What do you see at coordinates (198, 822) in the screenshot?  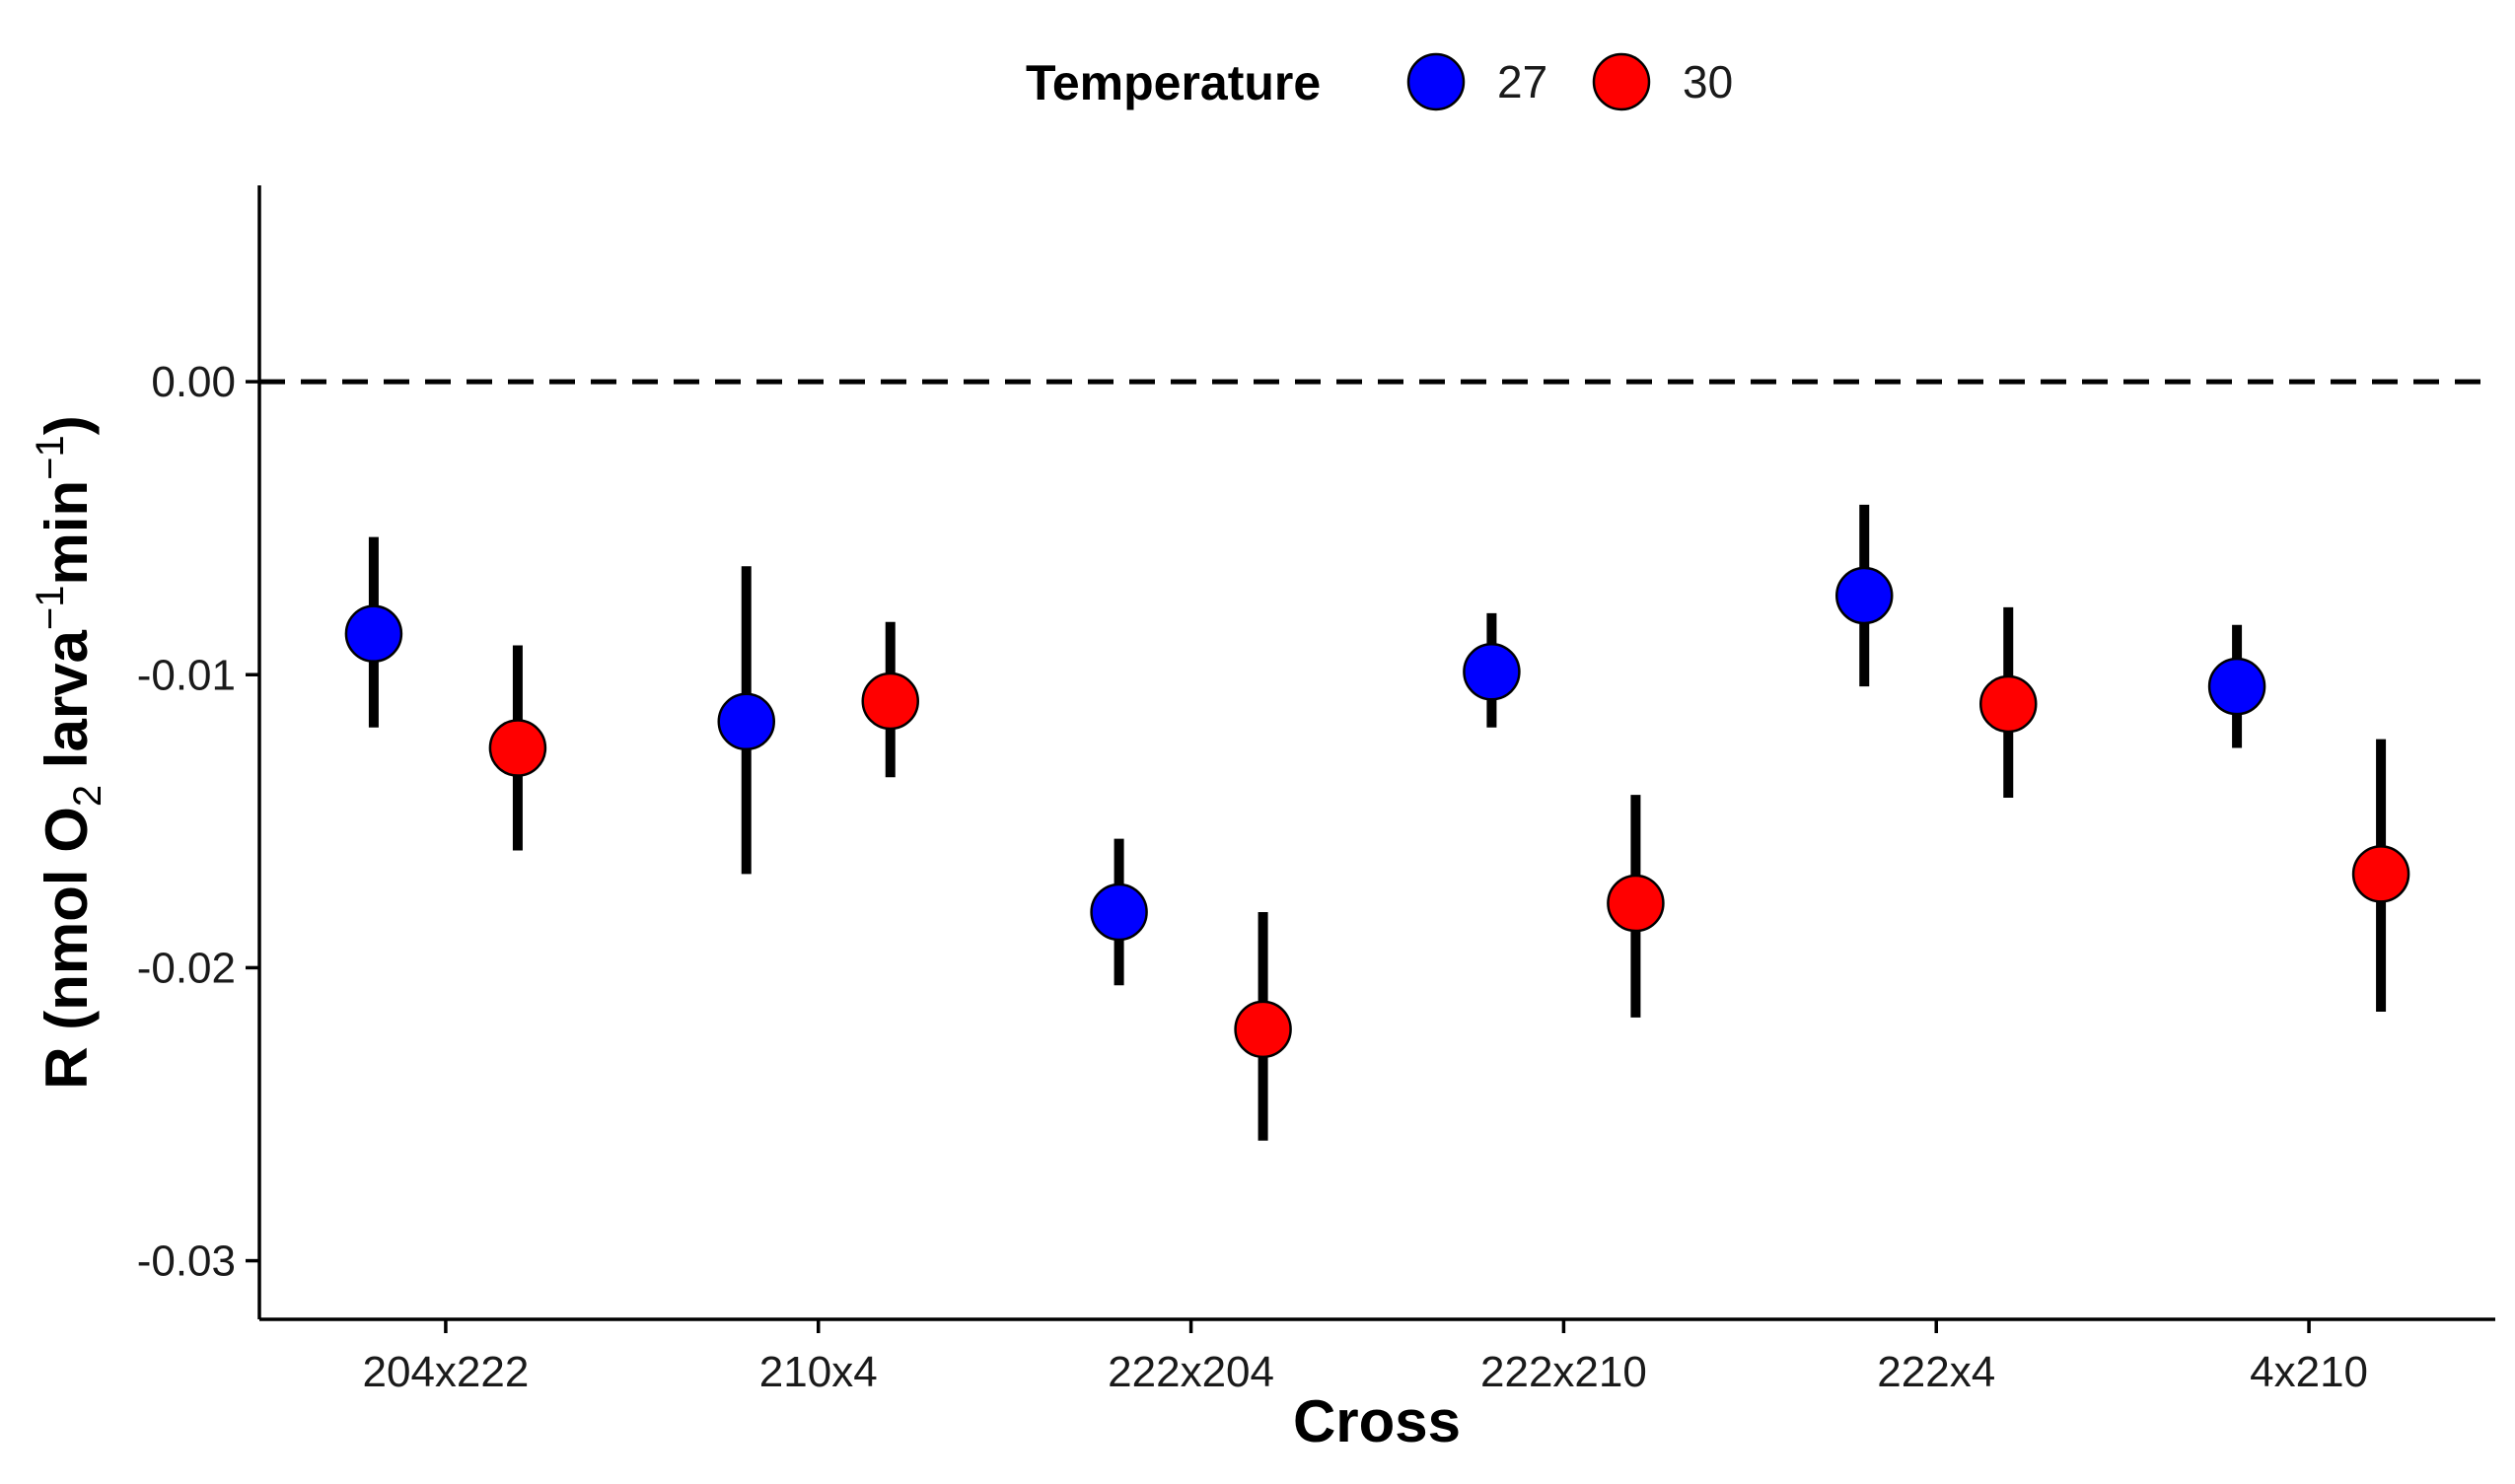 I see `y-axis-ticks: 0.00 -0.01 -0.02 -0.03` at bounding box center [198, 822].